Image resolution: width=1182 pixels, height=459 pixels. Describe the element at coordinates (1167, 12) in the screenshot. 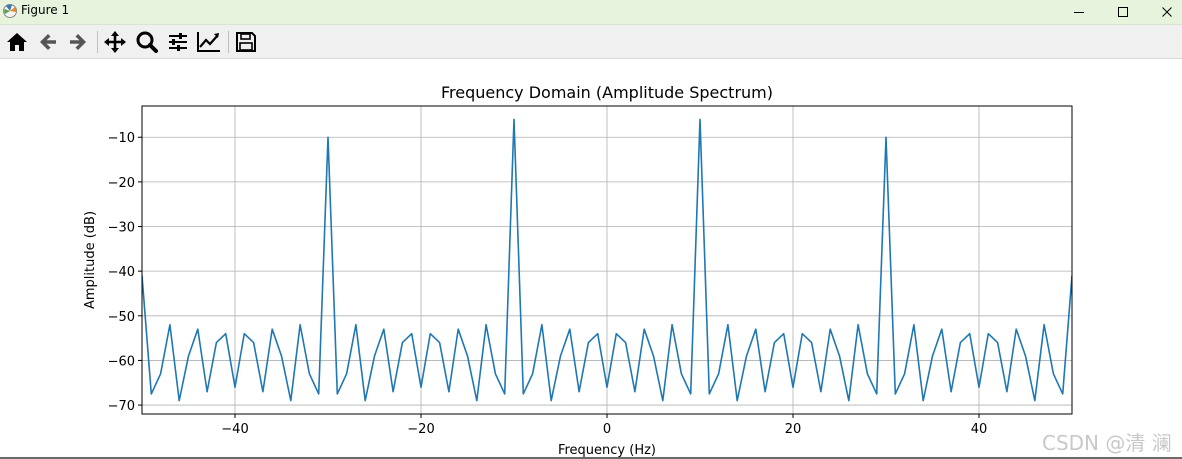

I see `close-icon` at that location.